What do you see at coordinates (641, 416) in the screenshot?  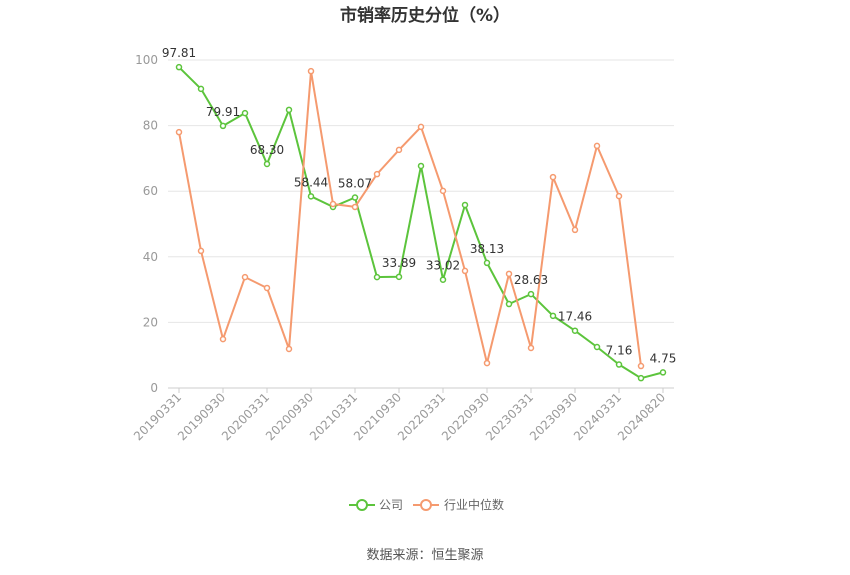 I see `x-tick-label: 20240820` at bounding box center [641, 416].